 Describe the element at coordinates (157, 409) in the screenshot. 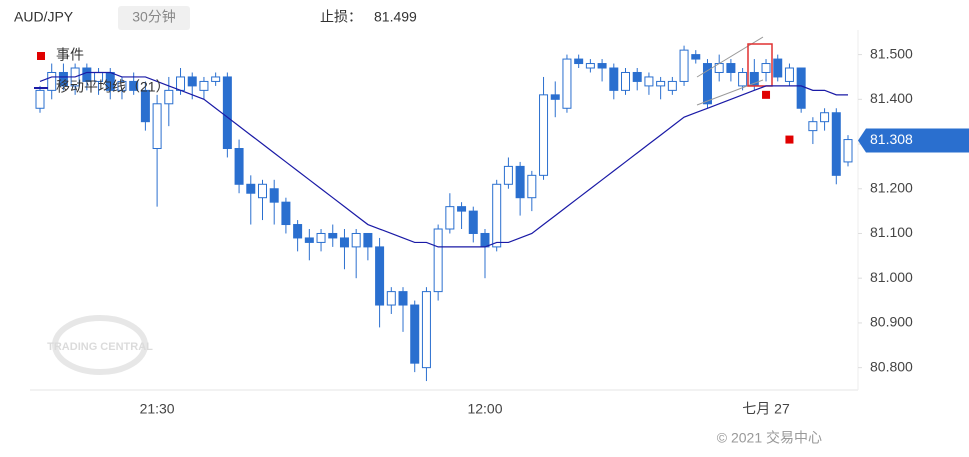

I see `x-tick-label: 21:30` at that location.